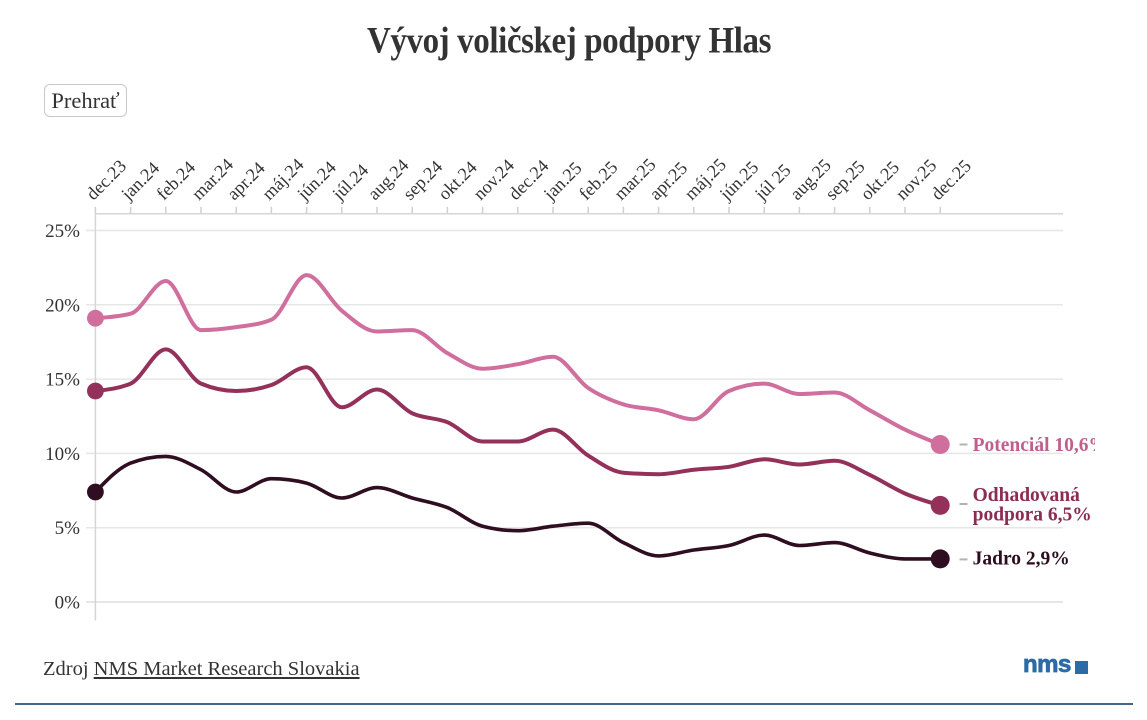 The width and height of the screenshot is (1147, 720). Describe the element at coordinates (951, 180) in the screenshot. I see `svg-text: dec.25` at that location.